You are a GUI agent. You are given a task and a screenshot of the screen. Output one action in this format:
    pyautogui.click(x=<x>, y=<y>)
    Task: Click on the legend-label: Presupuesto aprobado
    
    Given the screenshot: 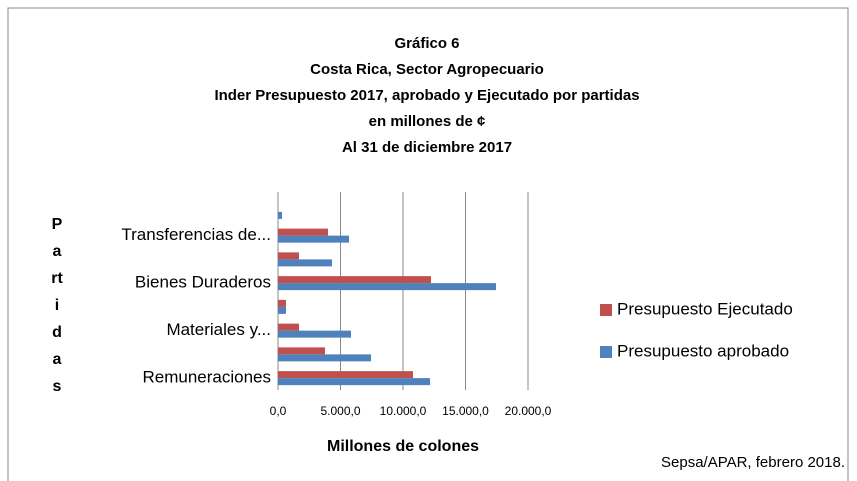 What is the action you would take?
    pyautogui.click(x=703, y=350)
    